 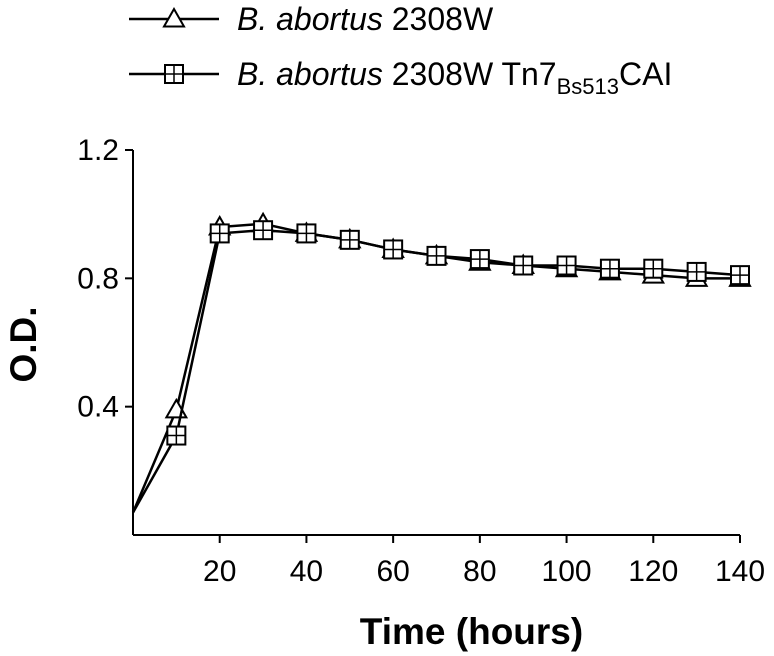 I want to click on y-axis-label: O.D., so click(x=23, y=344).